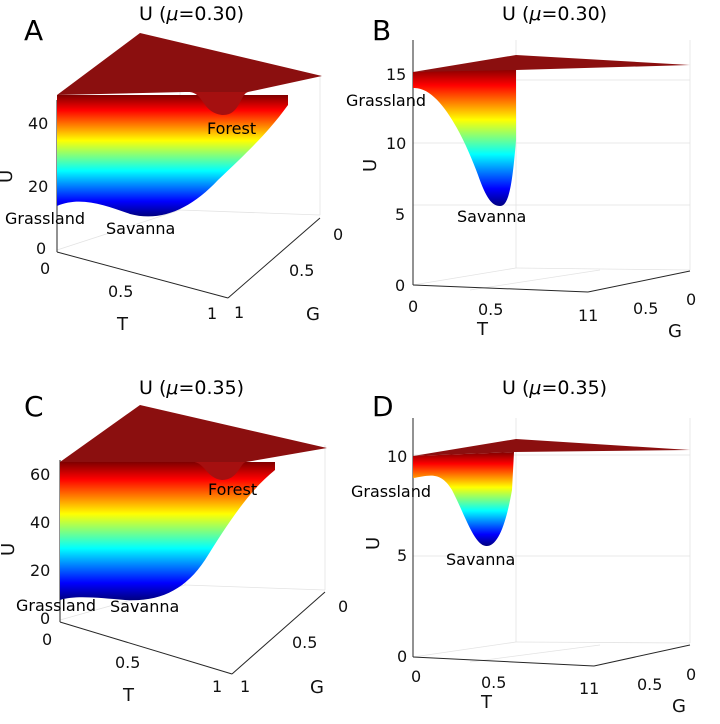 The width and height of the screenshot is (720, 724). What do you see at coordinates (146, 648) in the screenshot?
I see `panel-c-x-axis` at bounding box center [146, 648].